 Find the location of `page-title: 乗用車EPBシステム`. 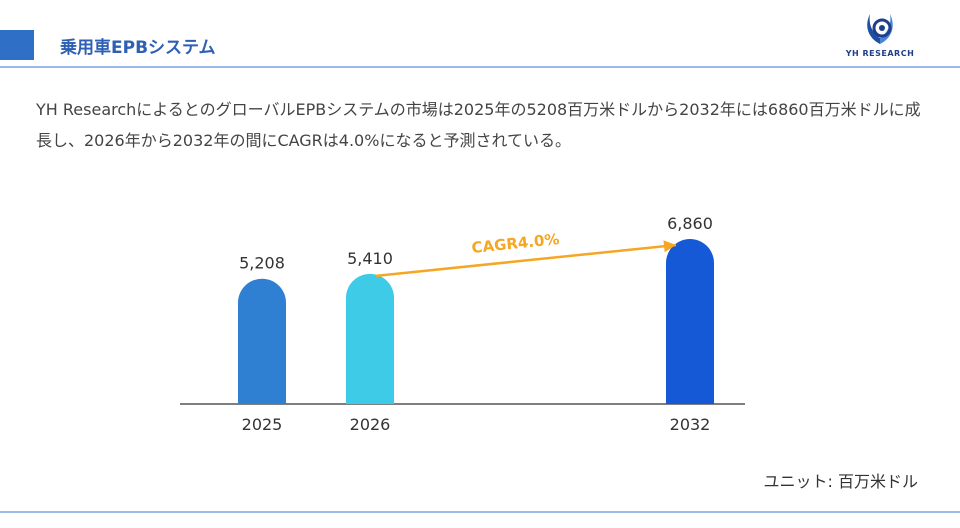

page-title: 乗用車EPBシステム is located at coordinates (138, 48).